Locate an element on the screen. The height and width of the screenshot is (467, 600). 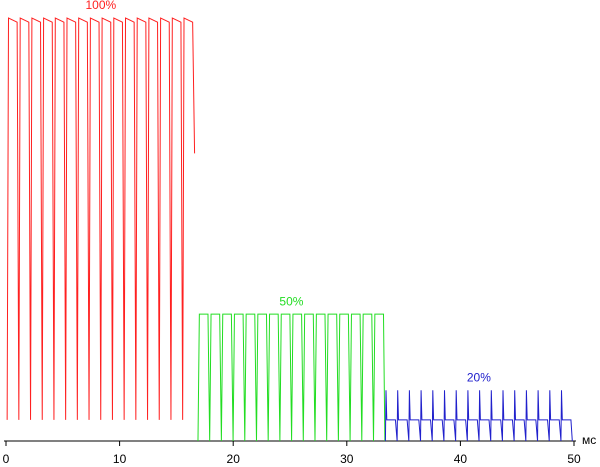
x-tick-label: 30 is located at coordinates (347, 459).